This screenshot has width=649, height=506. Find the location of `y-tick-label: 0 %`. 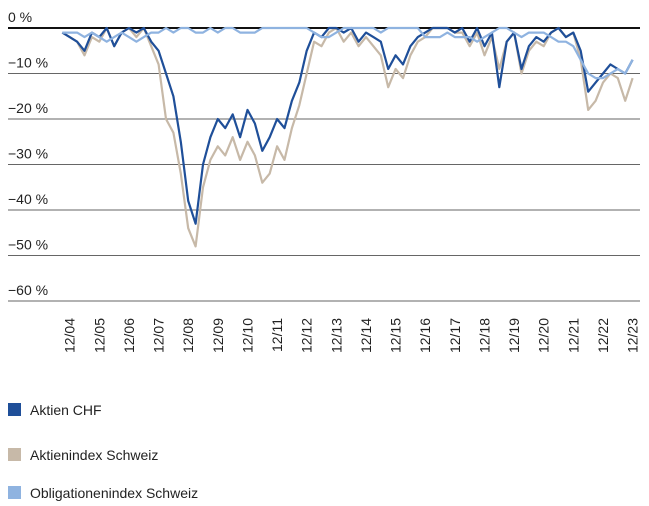

y-tick-label: 0 % is located at coordinates (20, 17).